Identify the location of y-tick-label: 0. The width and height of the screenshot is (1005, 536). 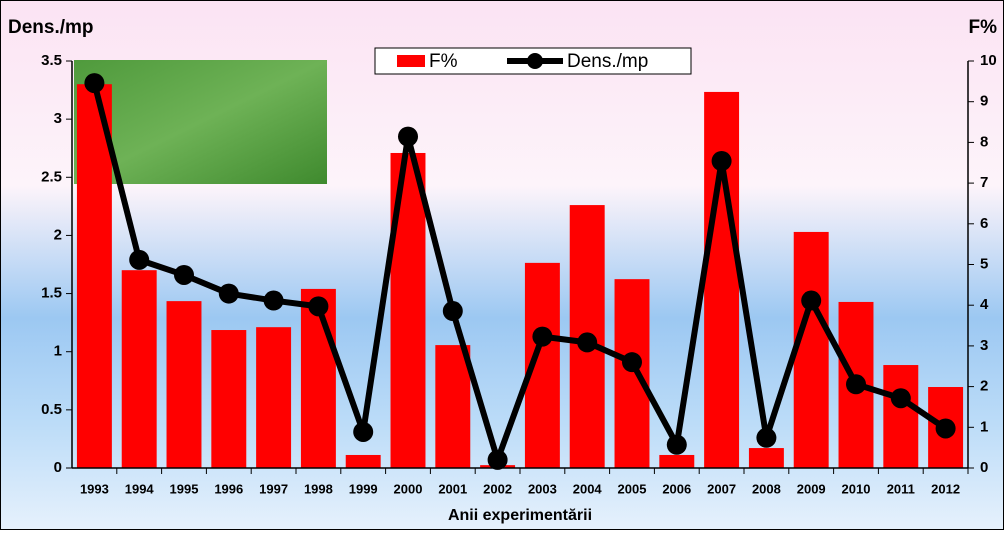
(58, 467).